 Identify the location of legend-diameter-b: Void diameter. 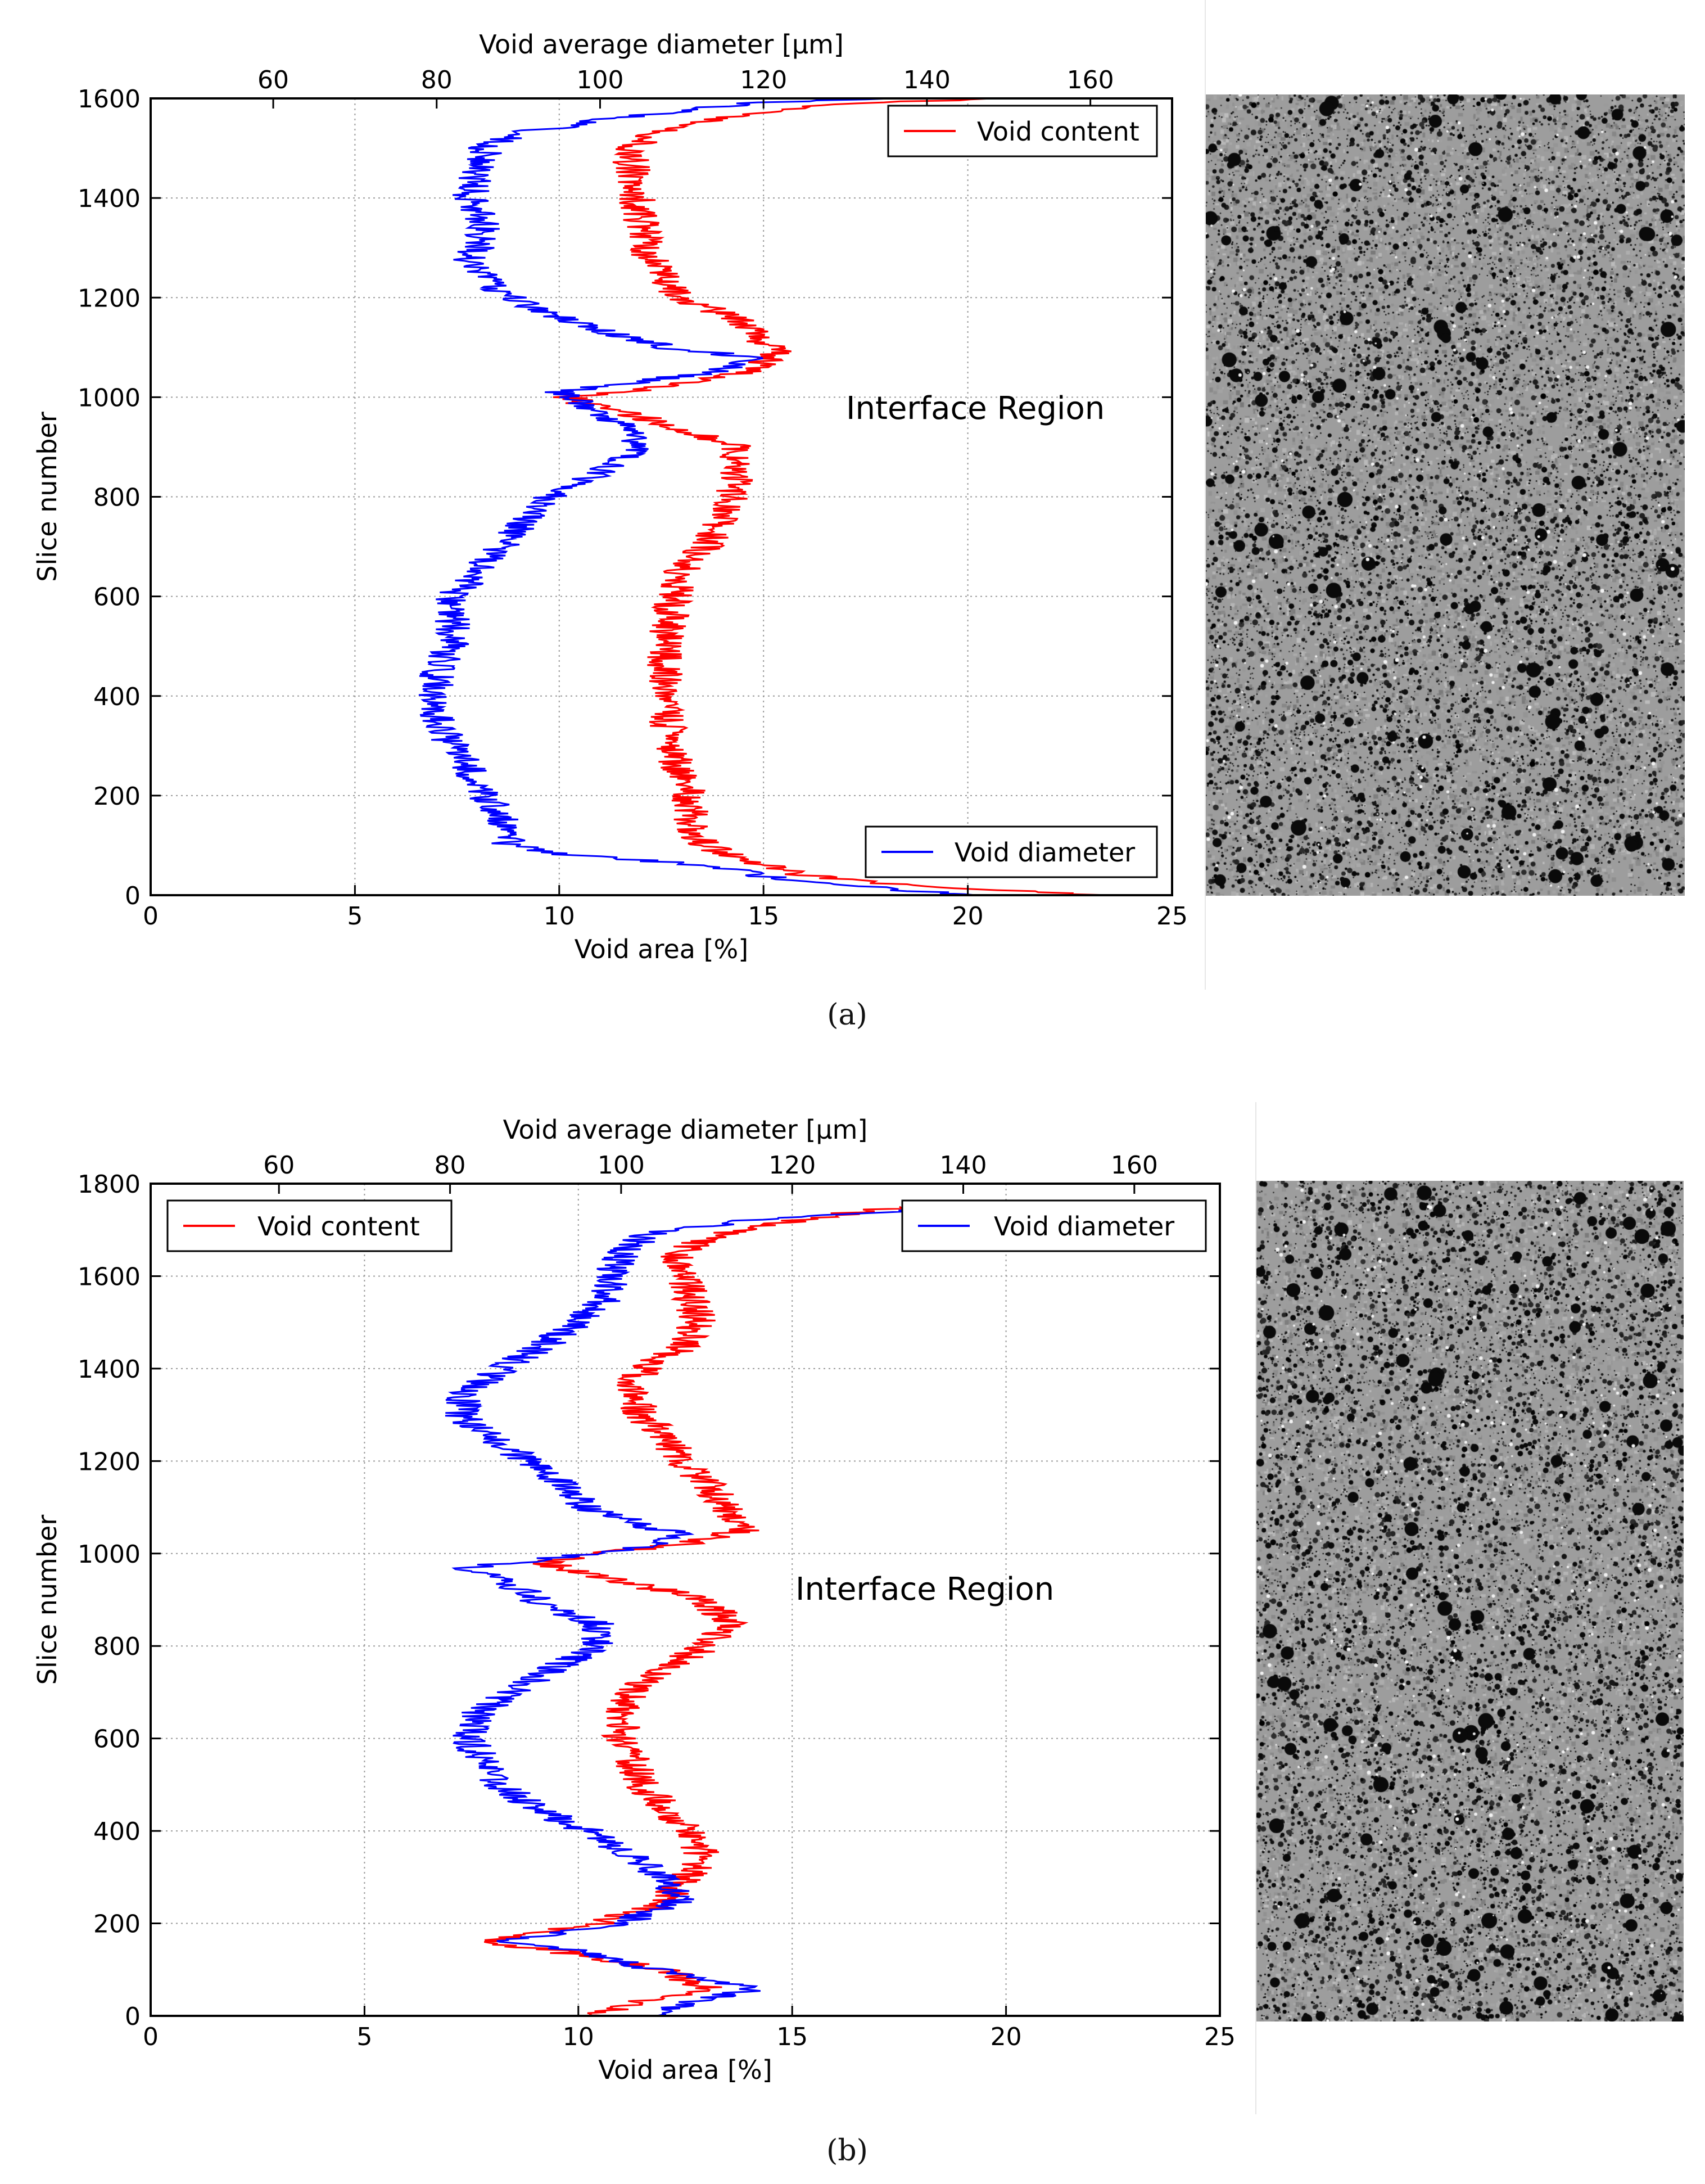
(1054, 1225).